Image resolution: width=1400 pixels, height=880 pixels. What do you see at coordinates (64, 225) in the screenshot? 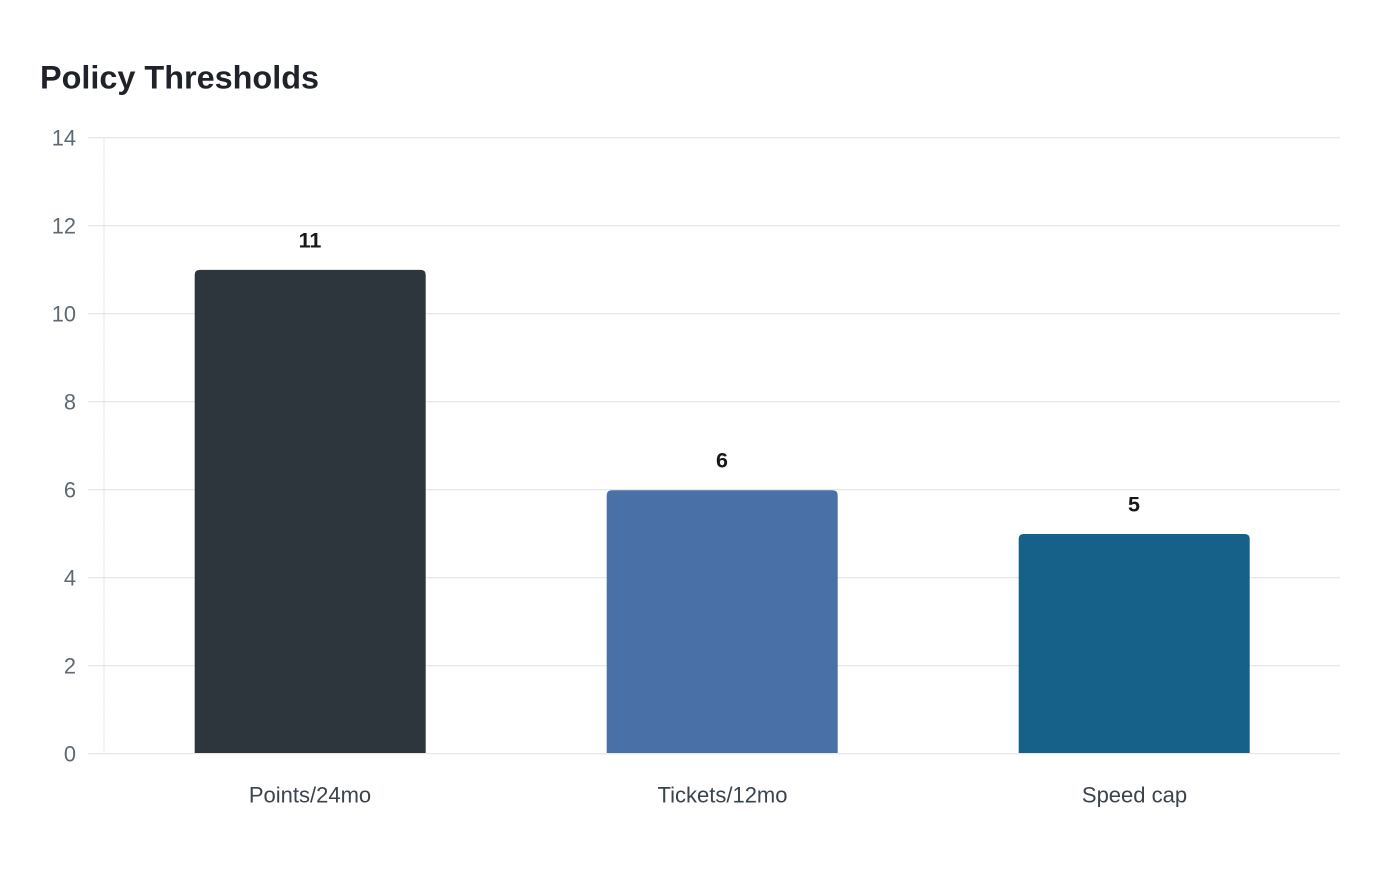
I see `svg-text: 12` at bounding box center [64, 225].